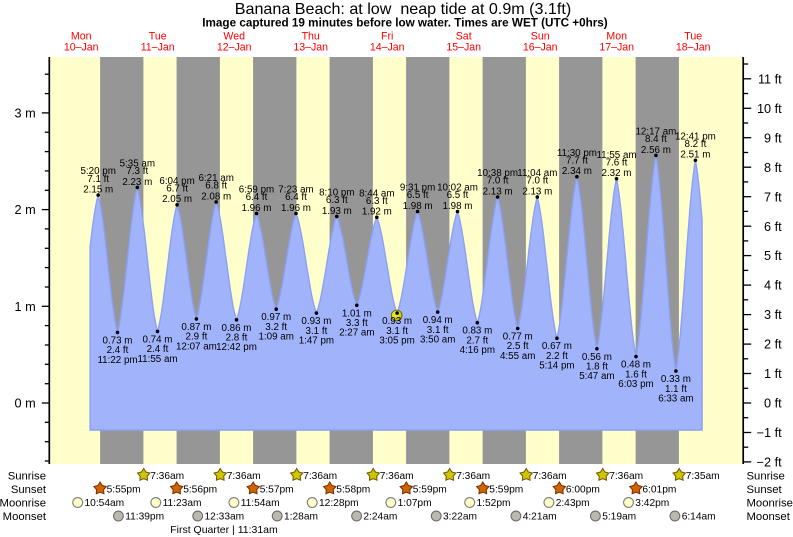 This screenshot has height=537, width=793. Describe the element at coordinates (117, 360) in the screenshot. I see `svg-text: 11:22 pm` at that location.